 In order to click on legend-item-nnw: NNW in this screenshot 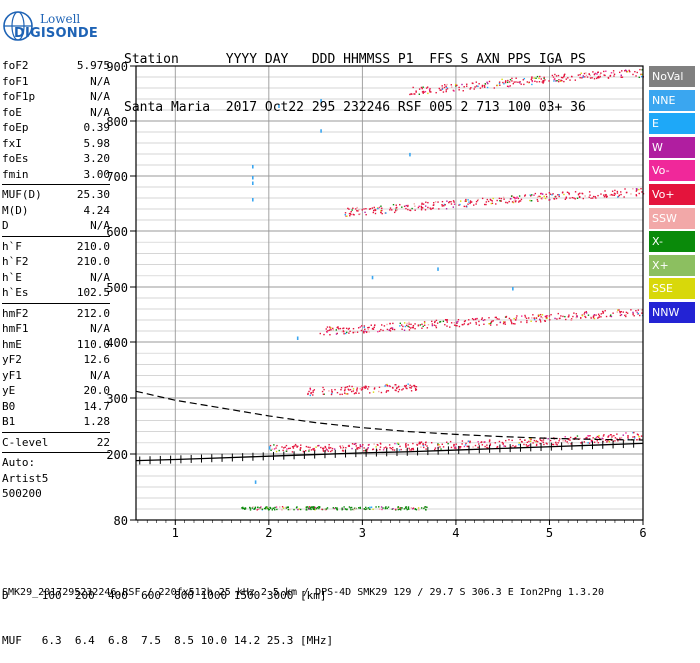, I will do `click(672, 312)`.